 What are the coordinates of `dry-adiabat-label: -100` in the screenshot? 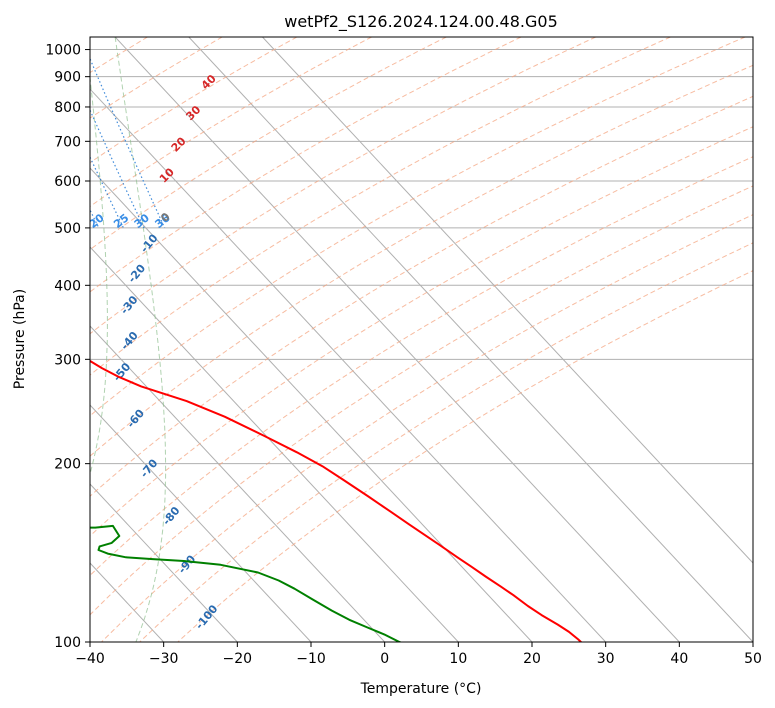 It's located at (207, 617).